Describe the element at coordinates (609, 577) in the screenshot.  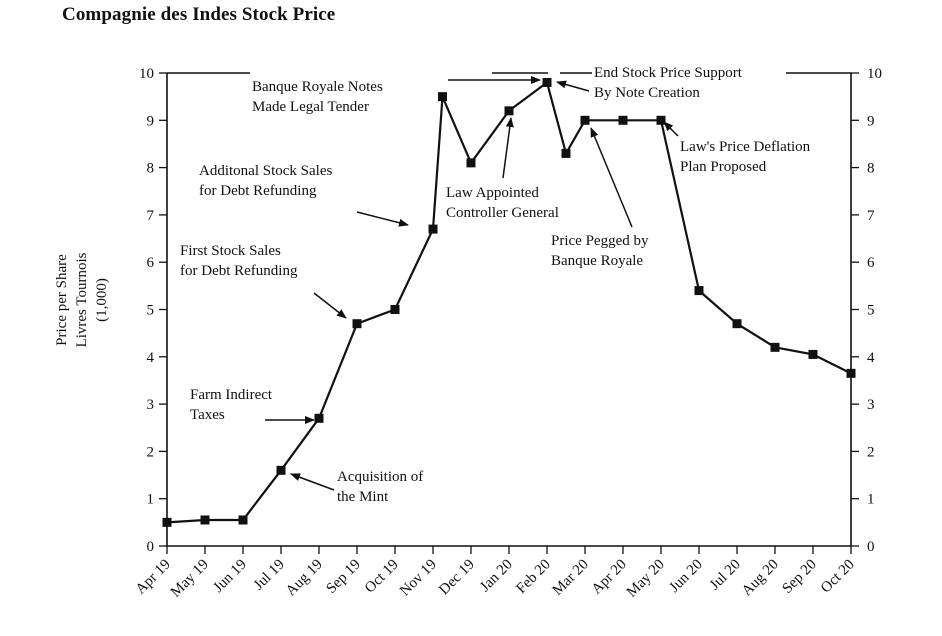
I see `x-tick-label: Apr 20` at that location.